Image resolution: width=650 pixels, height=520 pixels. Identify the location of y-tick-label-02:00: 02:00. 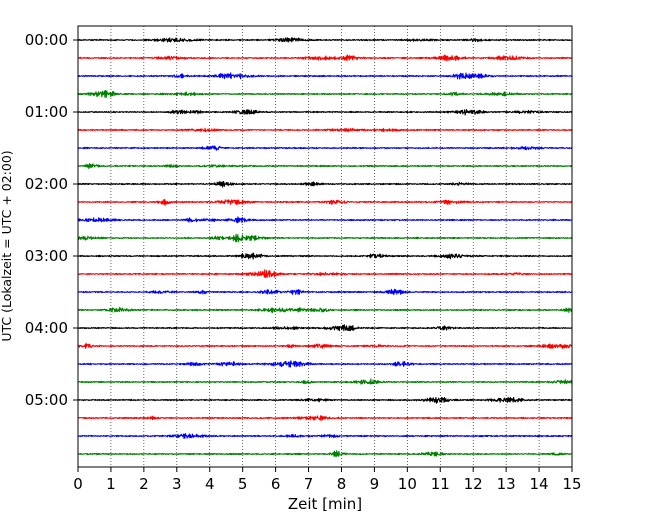
(46, 184).